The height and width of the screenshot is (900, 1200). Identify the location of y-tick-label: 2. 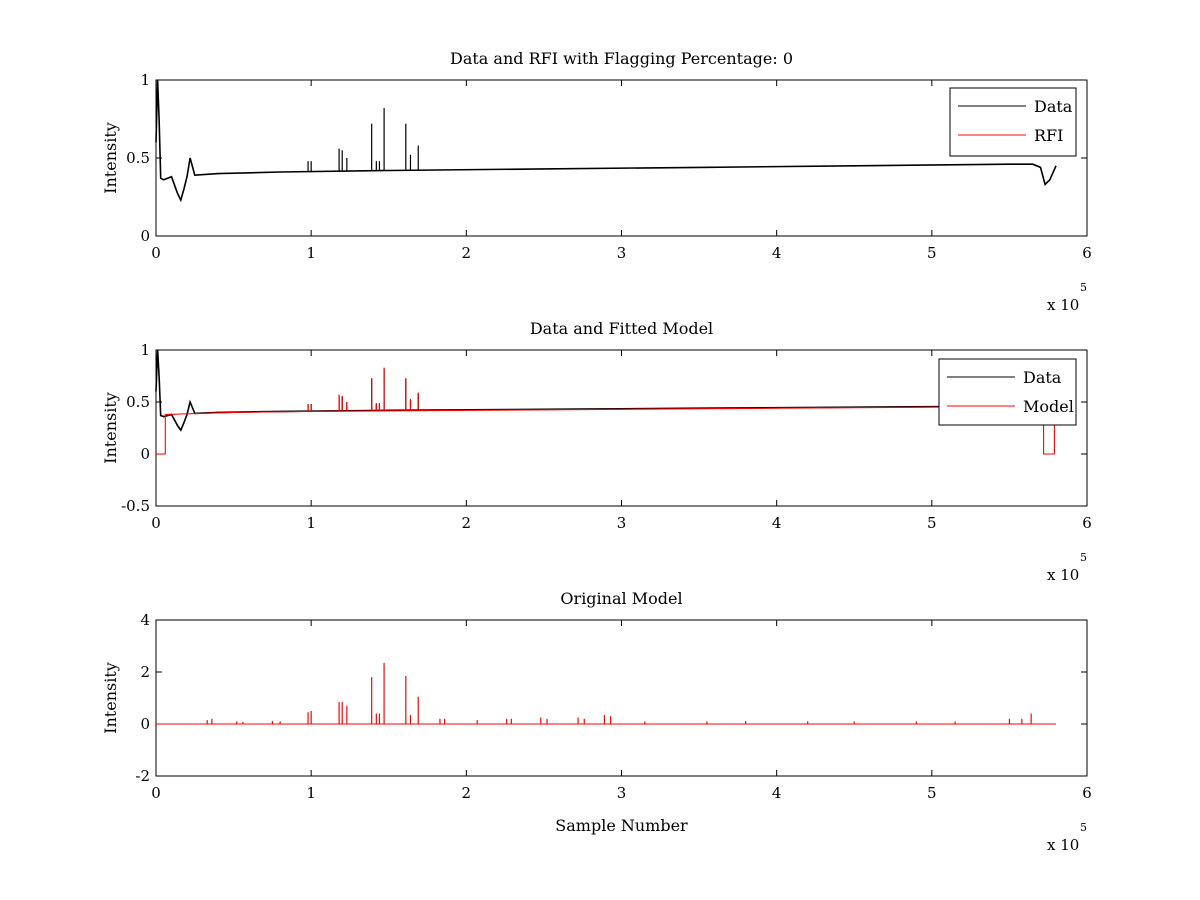
(145, 672).